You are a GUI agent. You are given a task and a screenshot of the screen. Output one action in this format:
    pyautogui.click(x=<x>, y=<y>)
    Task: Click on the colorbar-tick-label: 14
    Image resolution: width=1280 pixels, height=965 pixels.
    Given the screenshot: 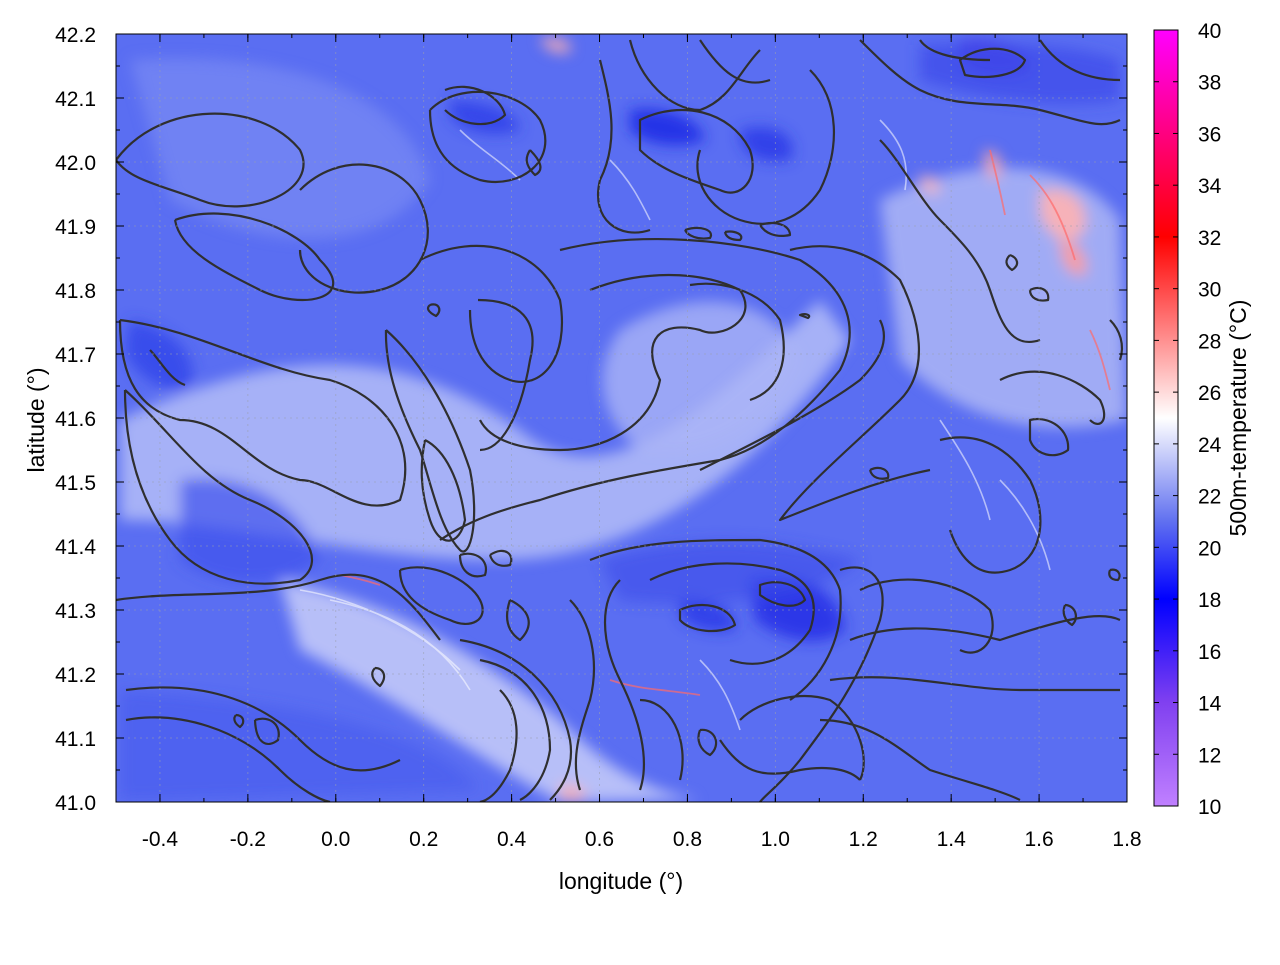 What is the action you would take?
    pyautogui.click(x=1210, y=704)
    